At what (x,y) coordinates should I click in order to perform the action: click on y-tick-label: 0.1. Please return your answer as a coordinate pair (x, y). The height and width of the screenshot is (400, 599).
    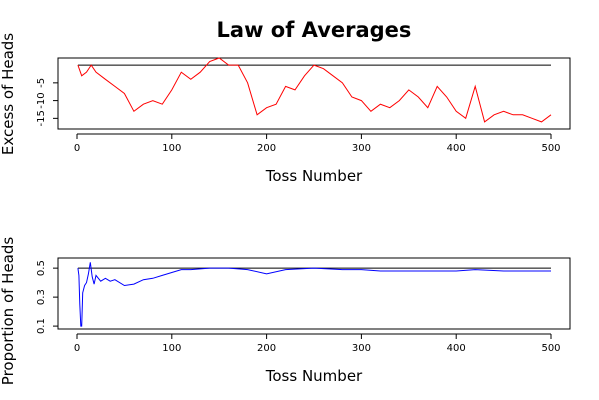
    Looking at the image, I should click on (41, 326).